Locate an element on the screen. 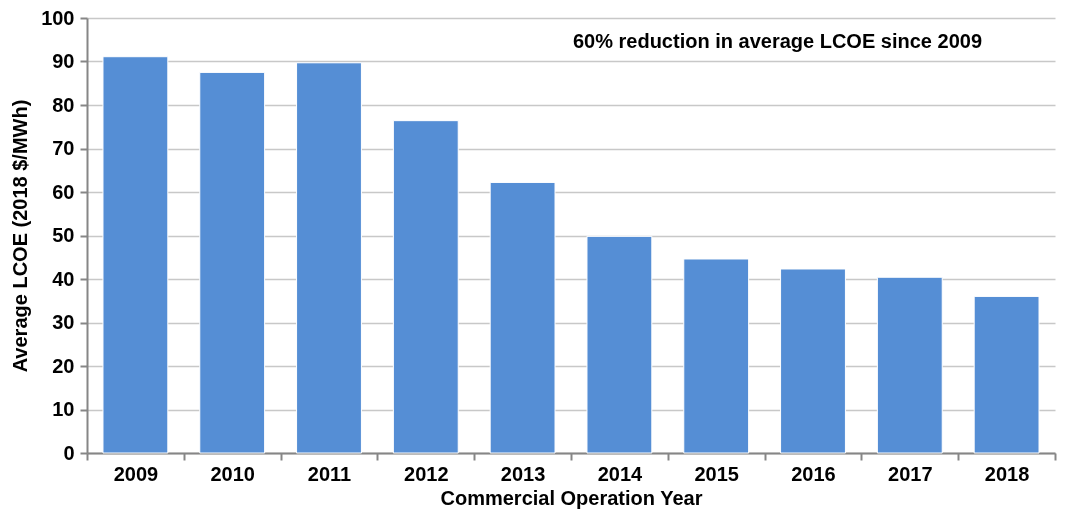  y-tick-label: 80 is located at coordinates (63, 104).